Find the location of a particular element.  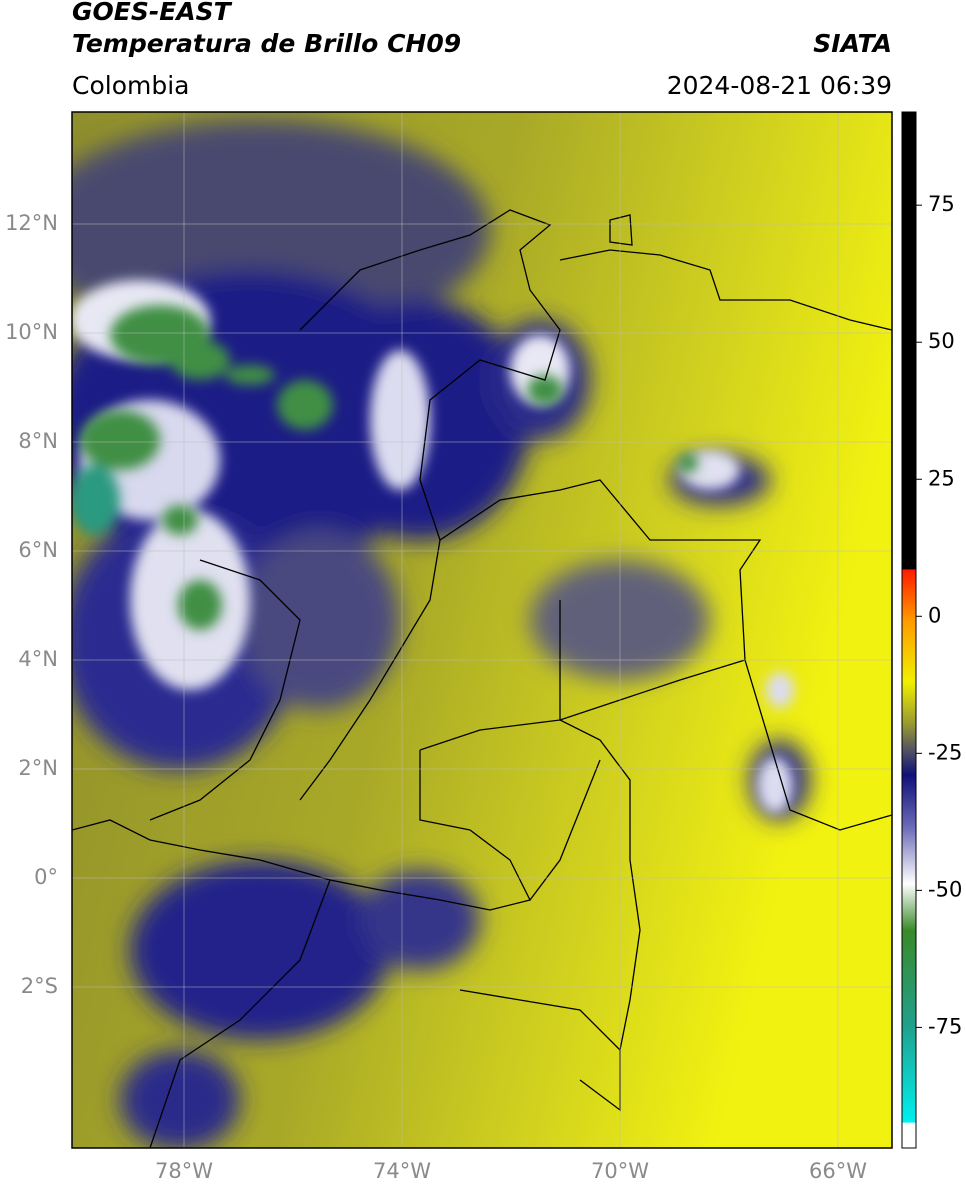

colorbar-tick-label: 25 is located at coordinates (941, 478).